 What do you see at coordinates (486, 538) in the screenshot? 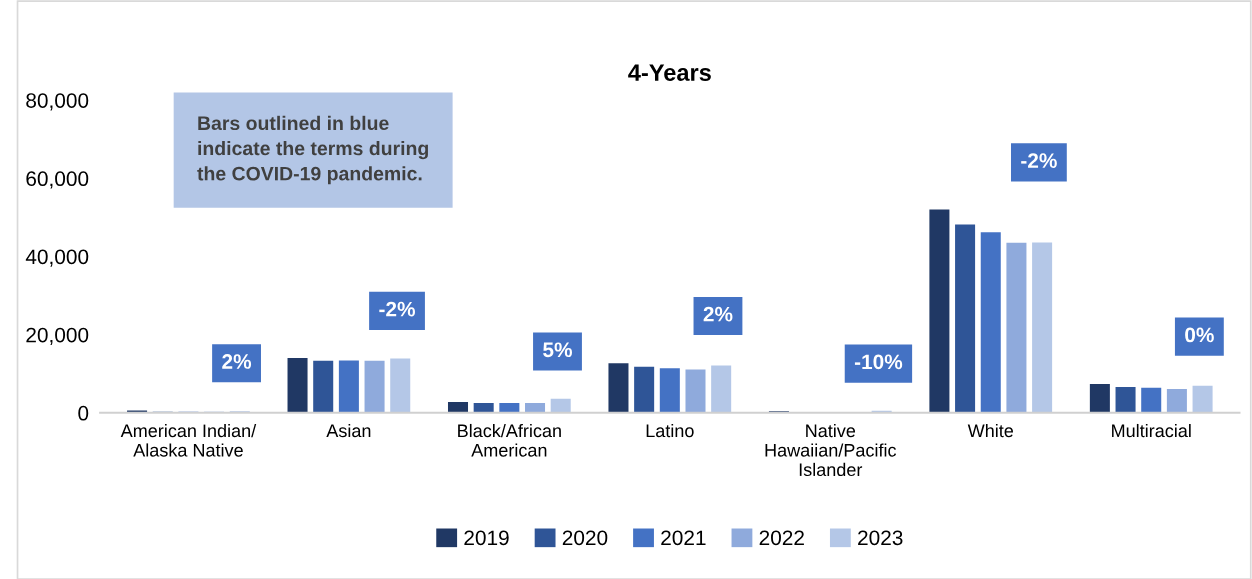
I see `legend-label: 2019` at bounding box center [486, 538].